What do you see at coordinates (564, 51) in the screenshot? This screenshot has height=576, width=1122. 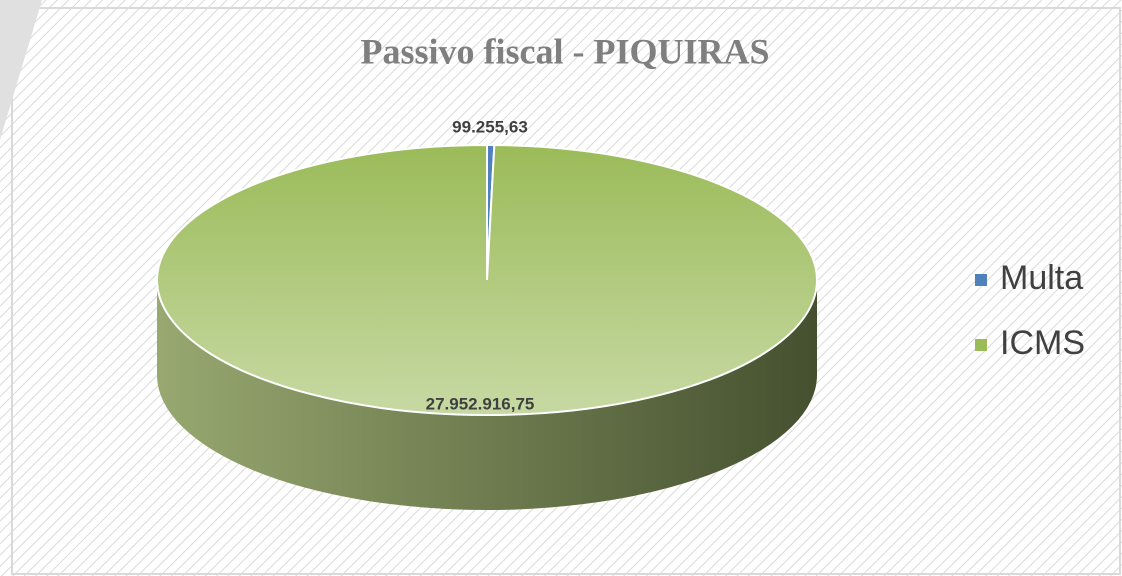 I see `chart-title: Passivo fiscal - PIQUIRAS` at bounding box center [564, 51].